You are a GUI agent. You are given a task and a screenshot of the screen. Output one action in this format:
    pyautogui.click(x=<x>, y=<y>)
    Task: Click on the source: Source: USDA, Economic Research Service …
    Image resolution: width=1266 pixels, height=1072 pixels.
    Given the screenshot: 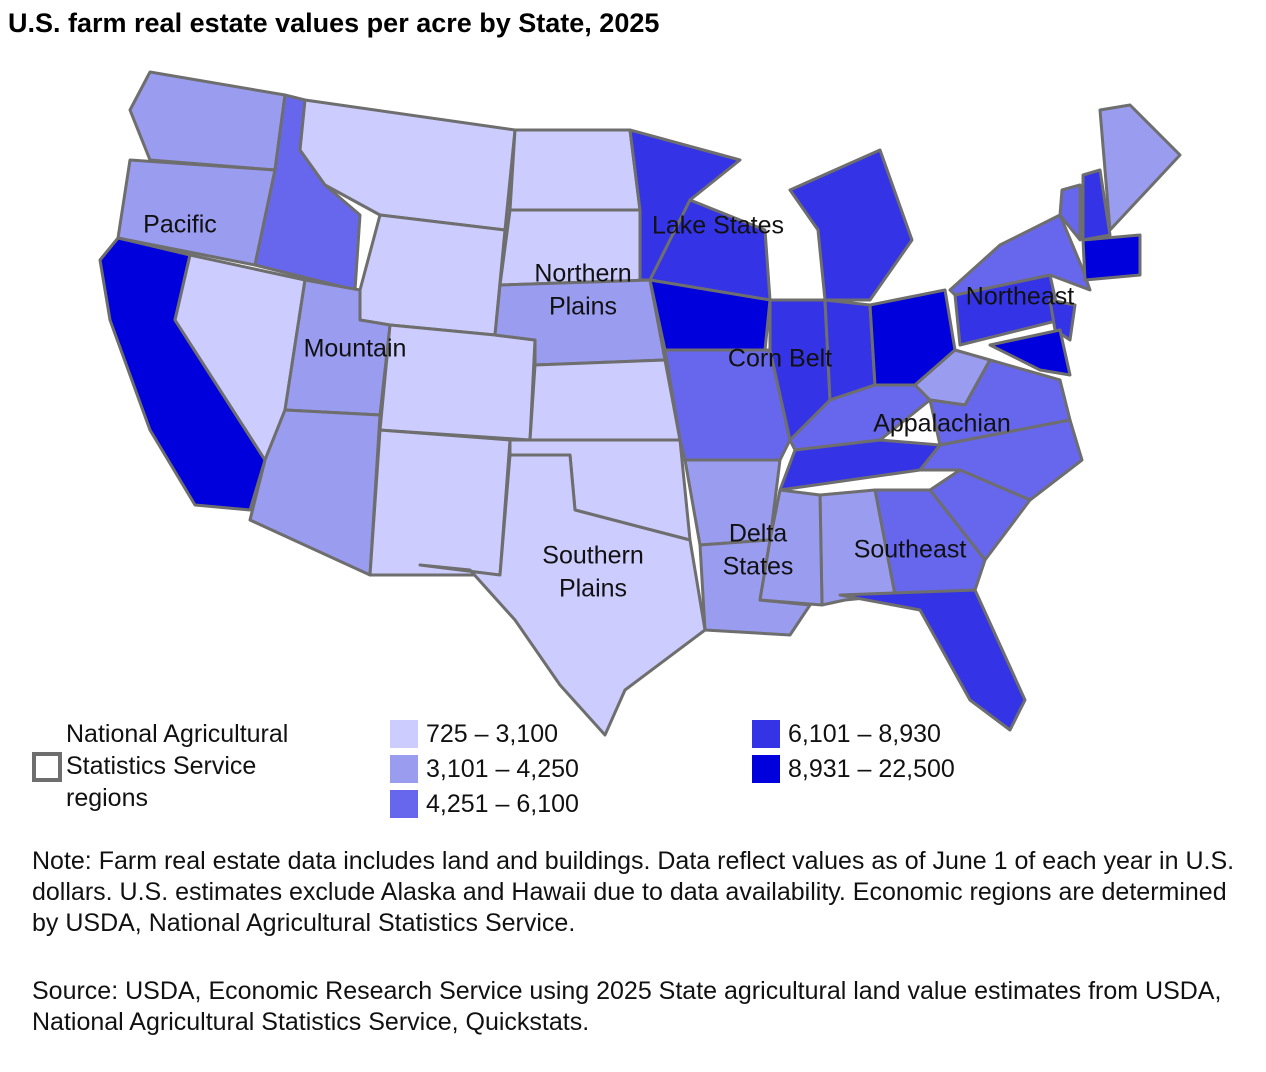 What is the action you would take?
    pyautogui.click(x=627, y=1006)
    